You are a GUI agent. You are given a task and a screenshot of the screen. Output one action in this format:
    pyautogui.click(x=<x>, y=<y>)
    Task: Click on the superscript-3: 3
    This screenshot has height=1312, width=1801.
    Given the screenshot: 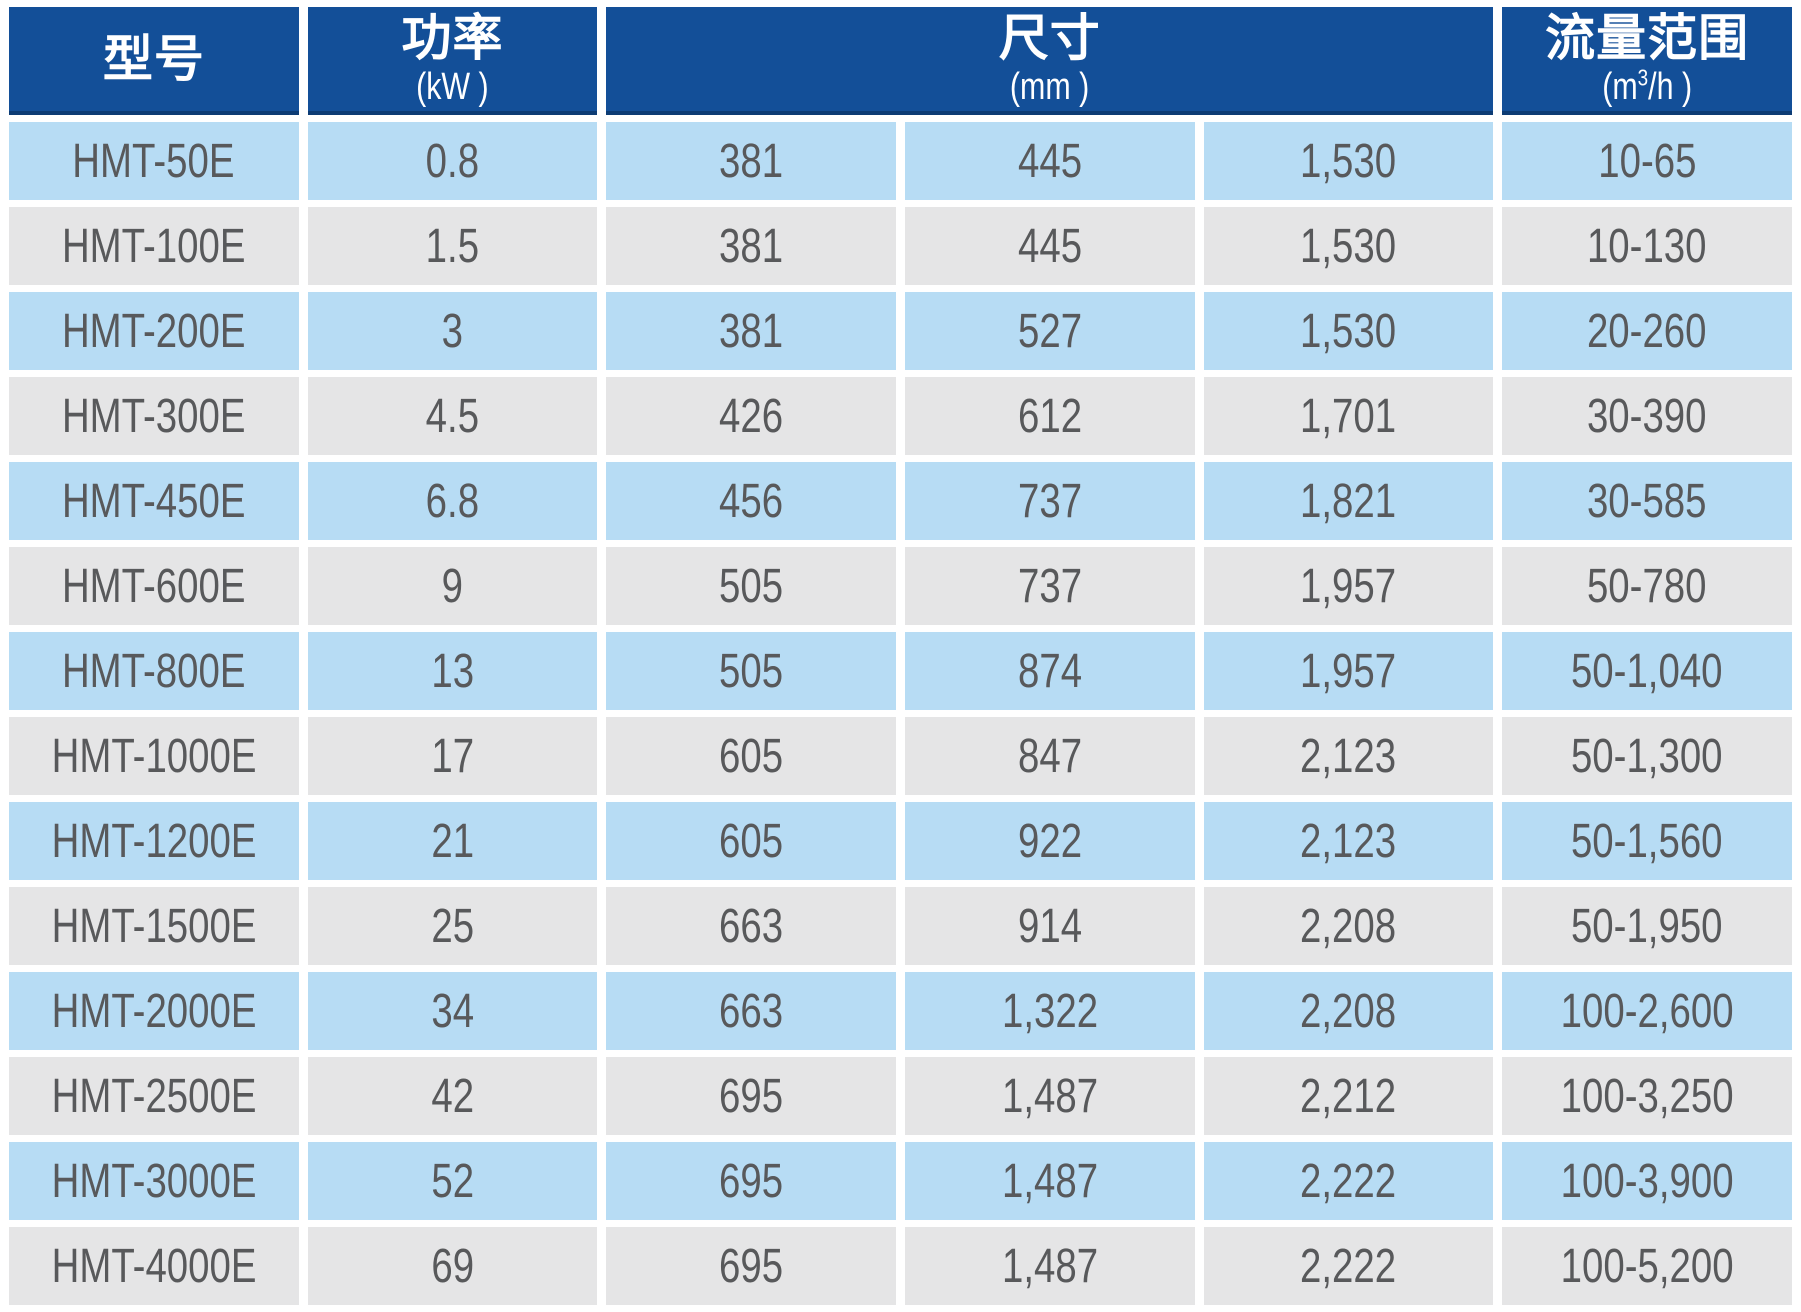 What is the action you would take?
    pyautogui.click(x=1643, y=77)
    